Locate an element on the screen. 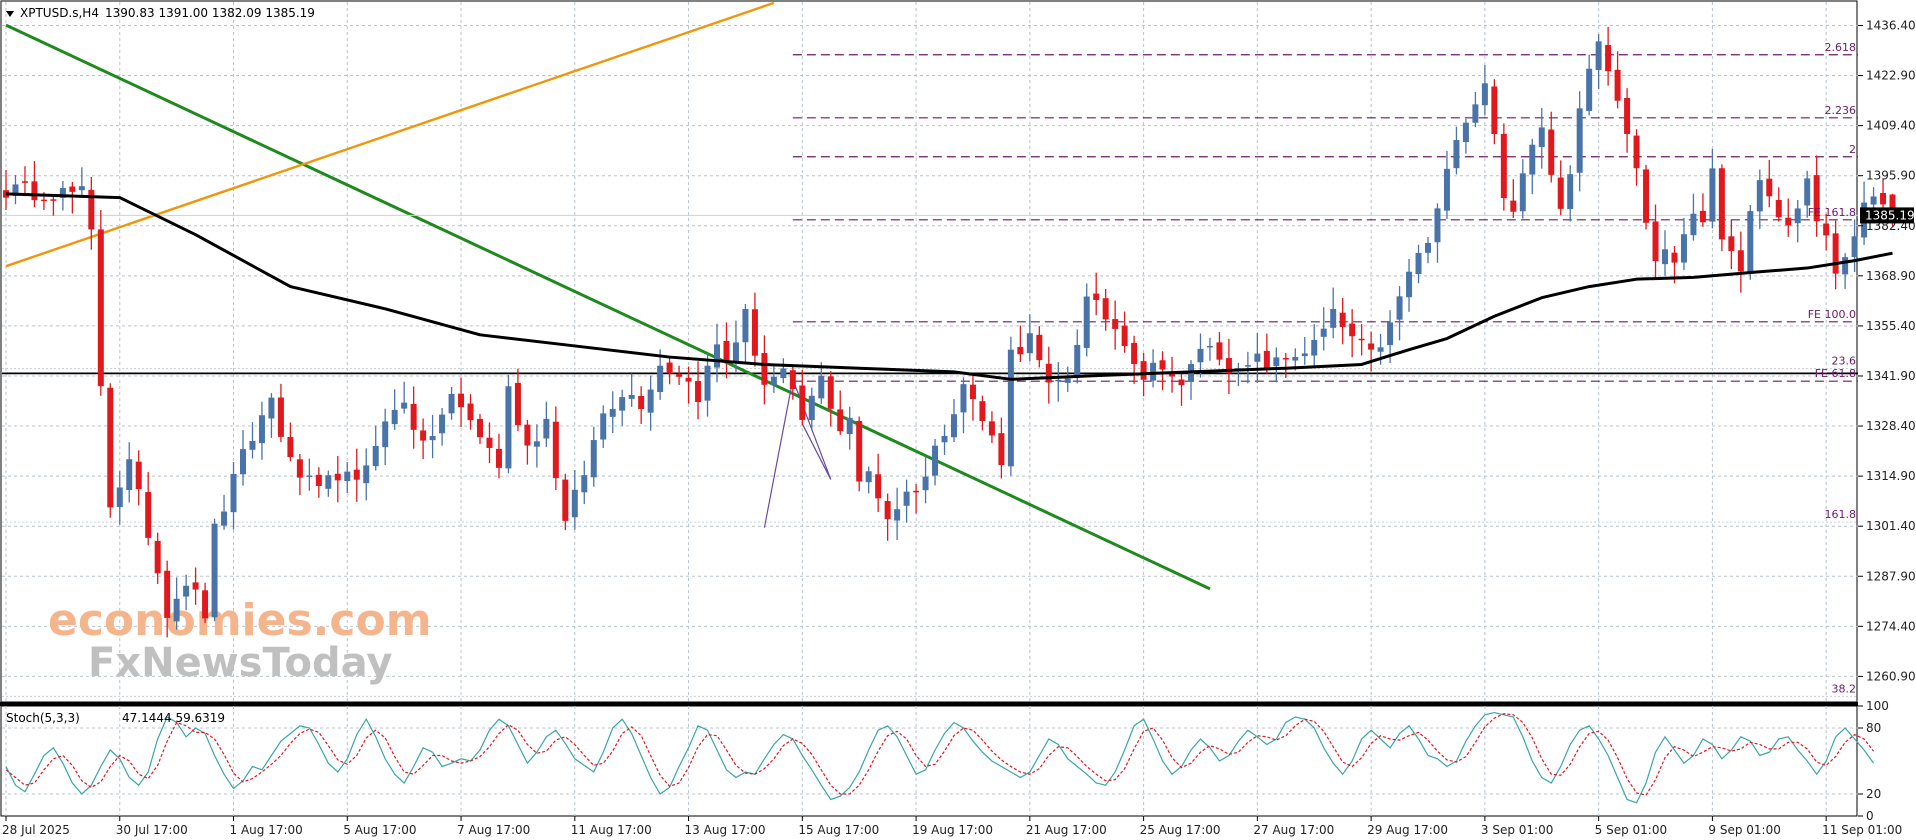 Image resolution: width=1916 pixels, height=840 pixels. stoch-grid is located at coordinates (930, 761).